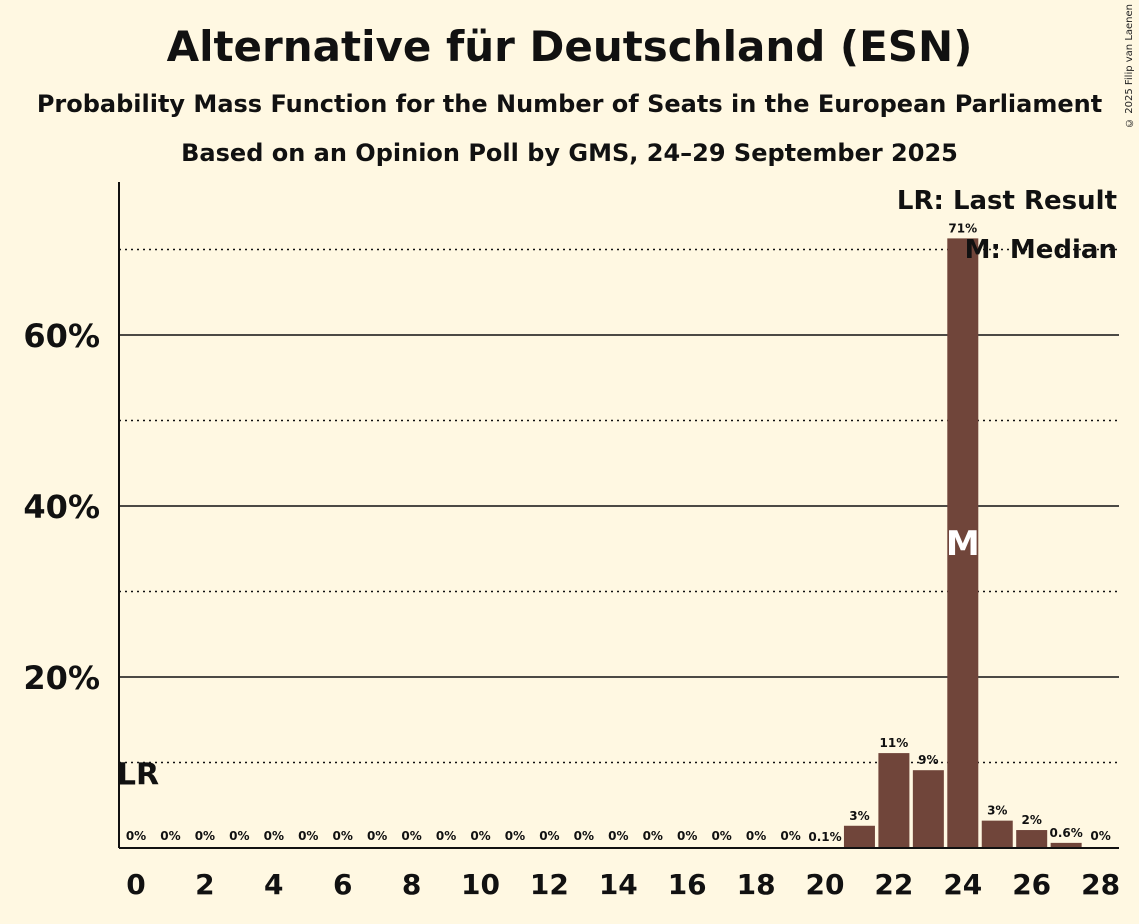 The height and width of the screenshot is (924, 1139). What do you see at coordinates (569, 46) in the screenshot?
I see `chart-title: Alternative für Deutschland (ESN)` at bounding box center [569, 46].